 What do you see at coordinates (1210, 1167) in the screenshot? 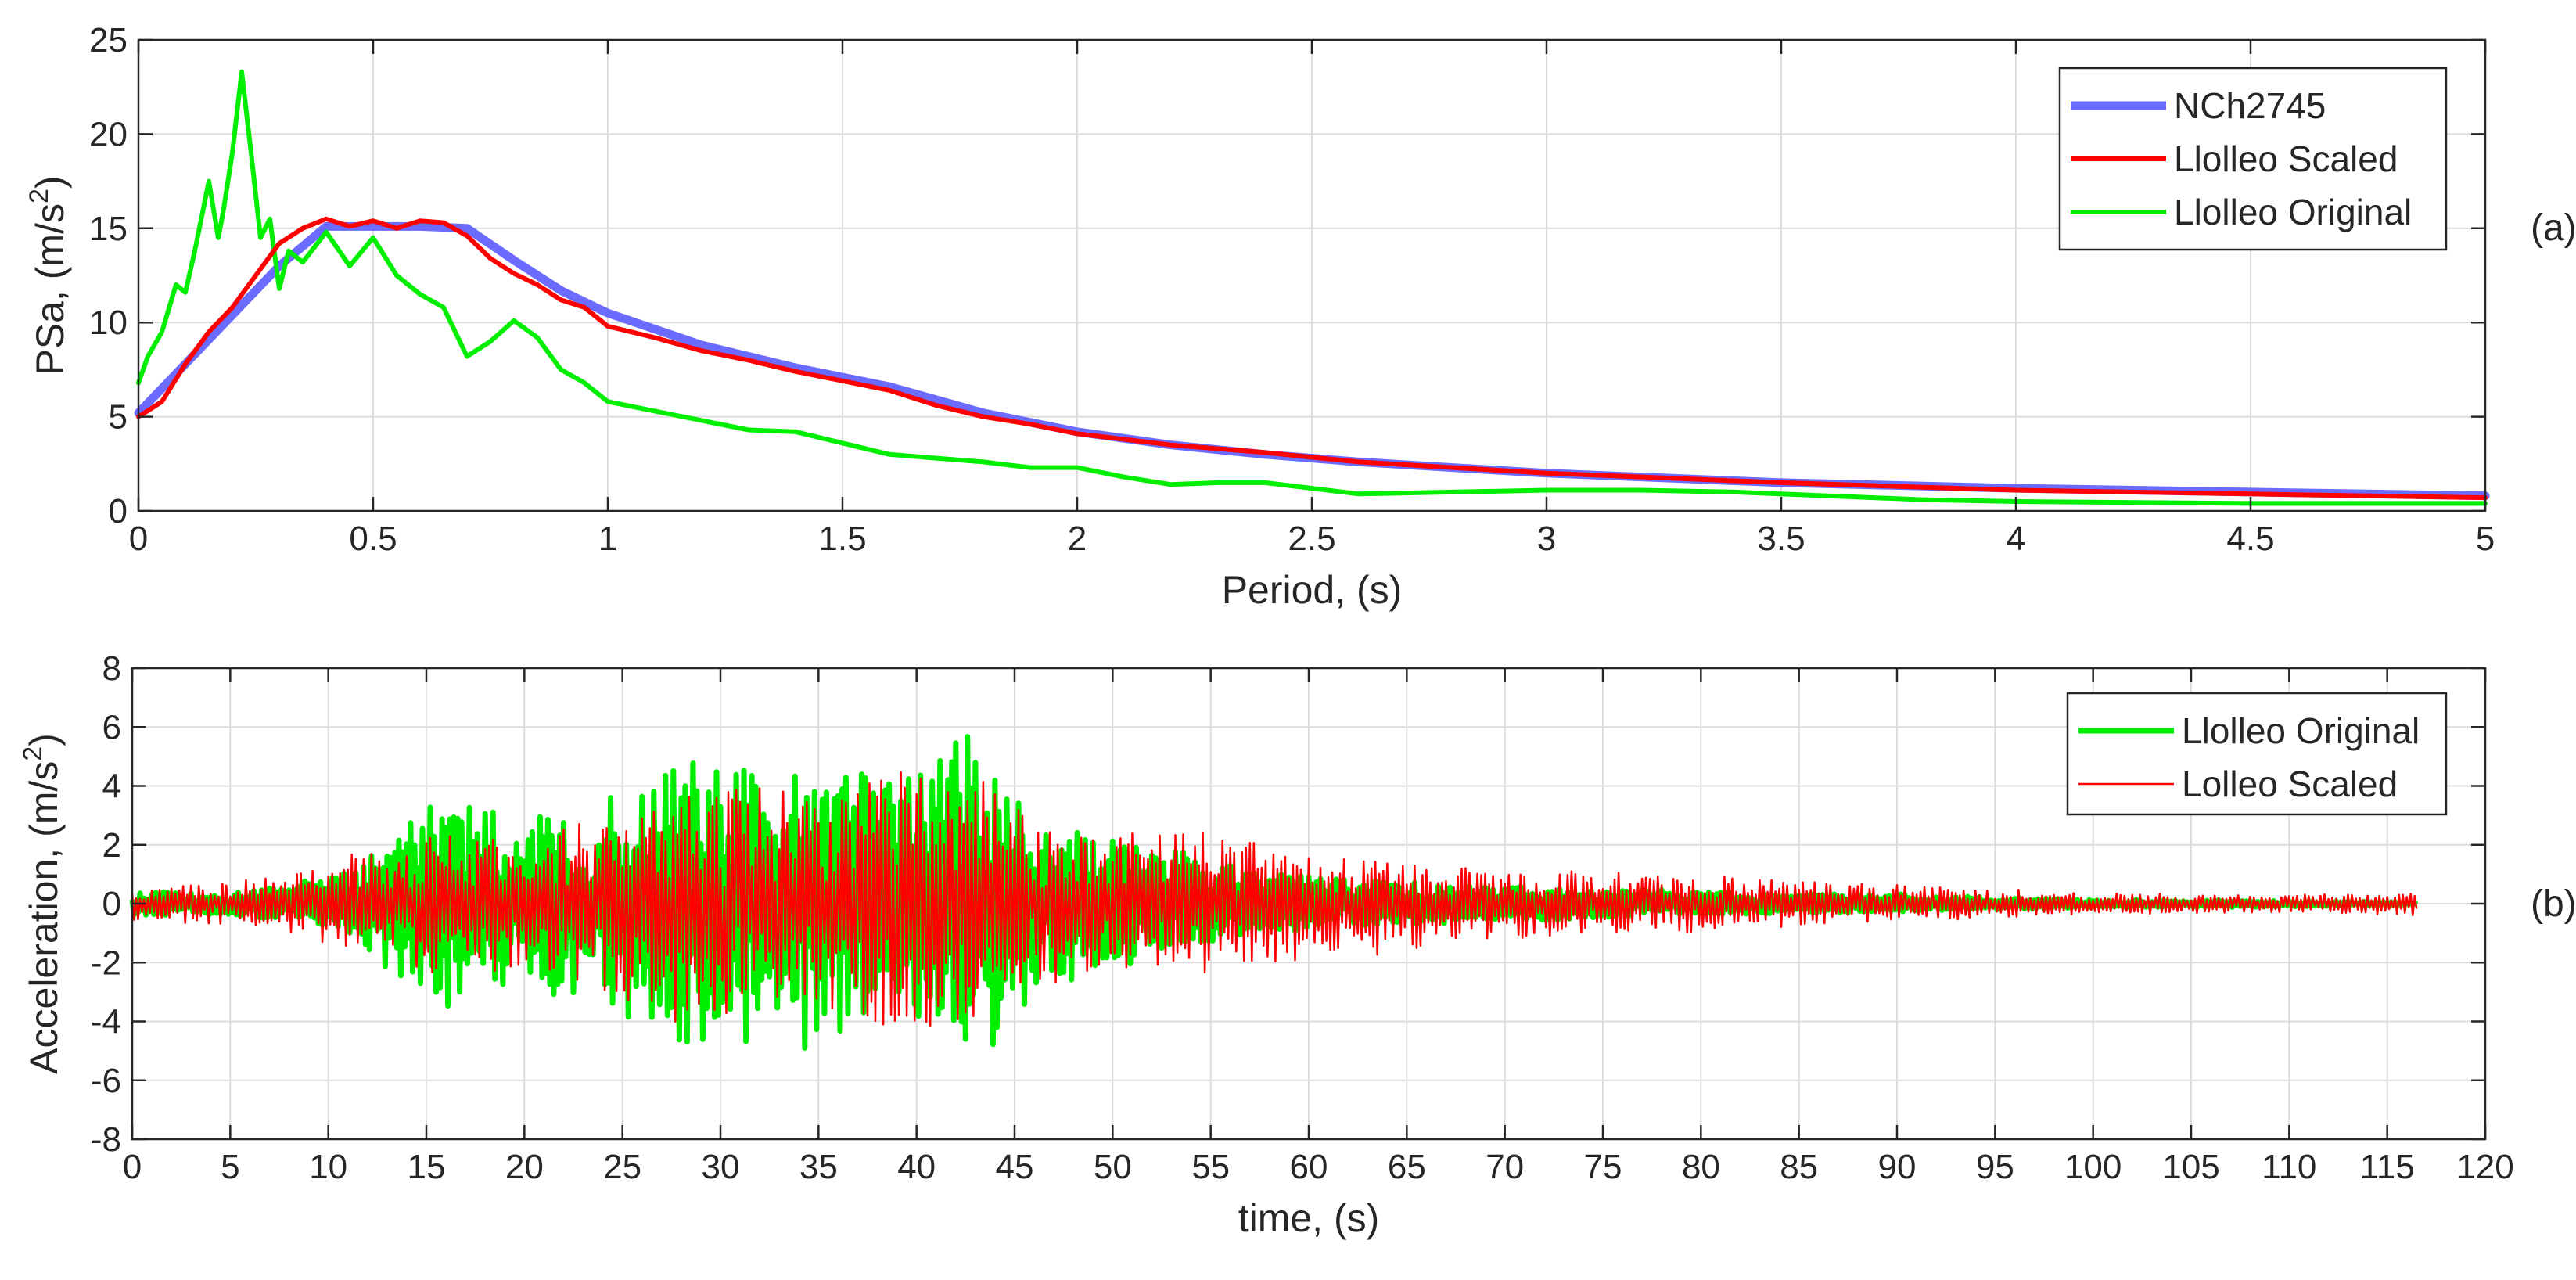
I see `x-tick-label: 55` at bounding box center [1210, 1167].